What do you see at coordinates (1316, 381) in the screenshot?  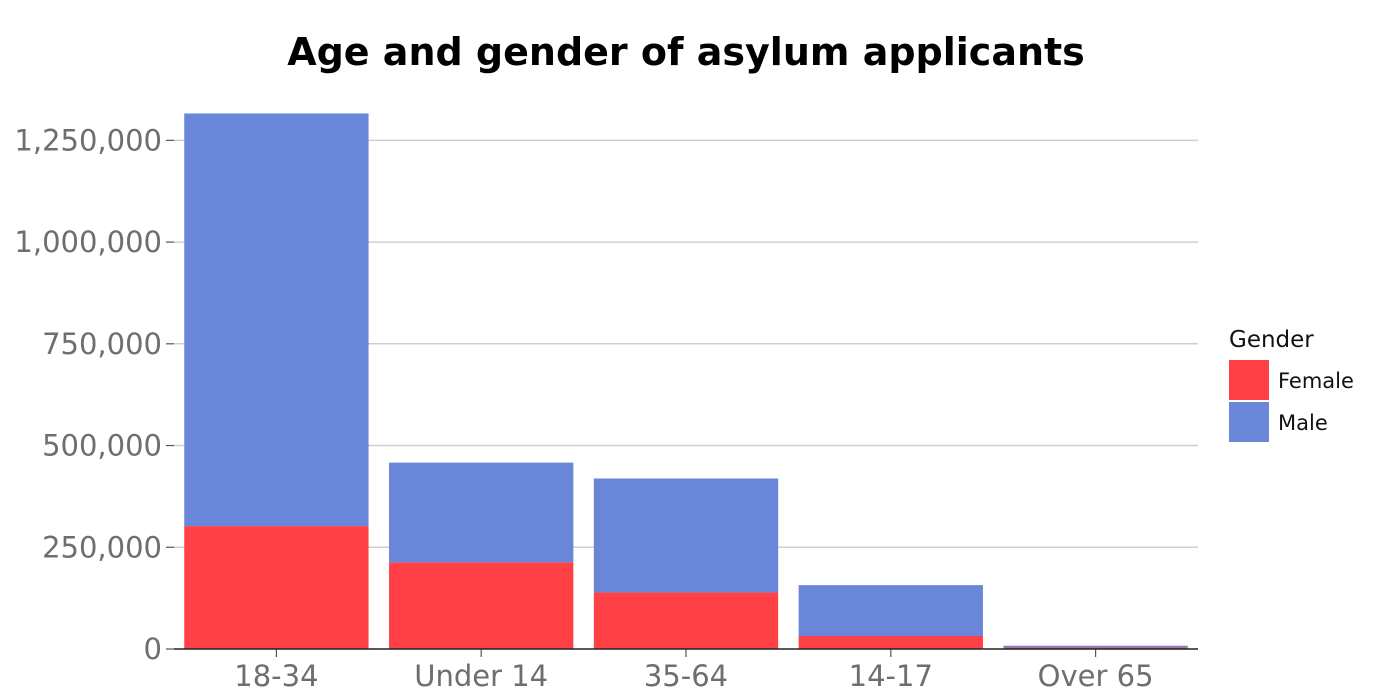 I see `legend-label-female: Female` at bounding box center [1316, 381].